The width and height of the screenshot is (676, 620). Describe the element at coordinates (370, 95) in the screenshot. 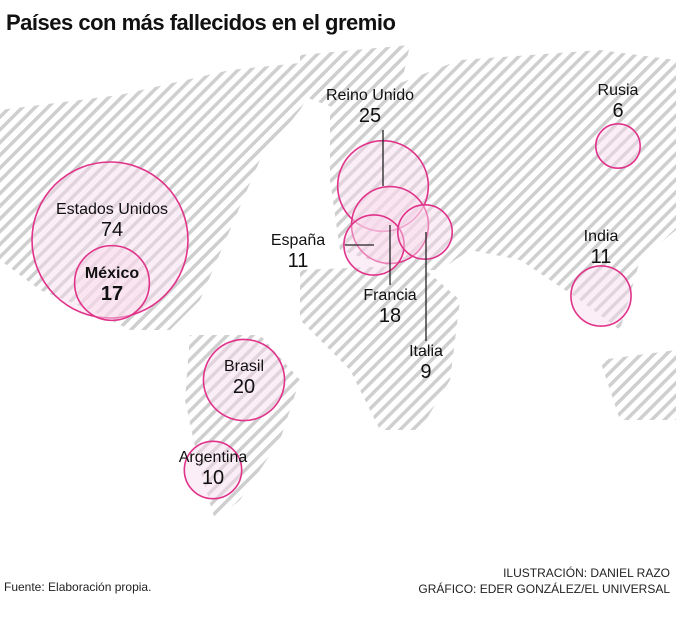

I see `country-name: Reino Unido` at that location.